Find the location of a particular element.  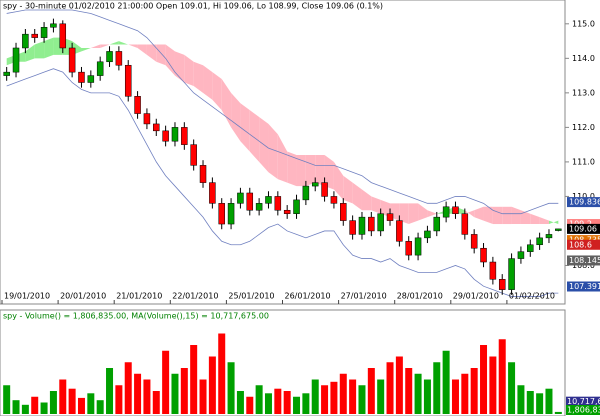

price-label: 109.06 is located at coordinates (583, 228).